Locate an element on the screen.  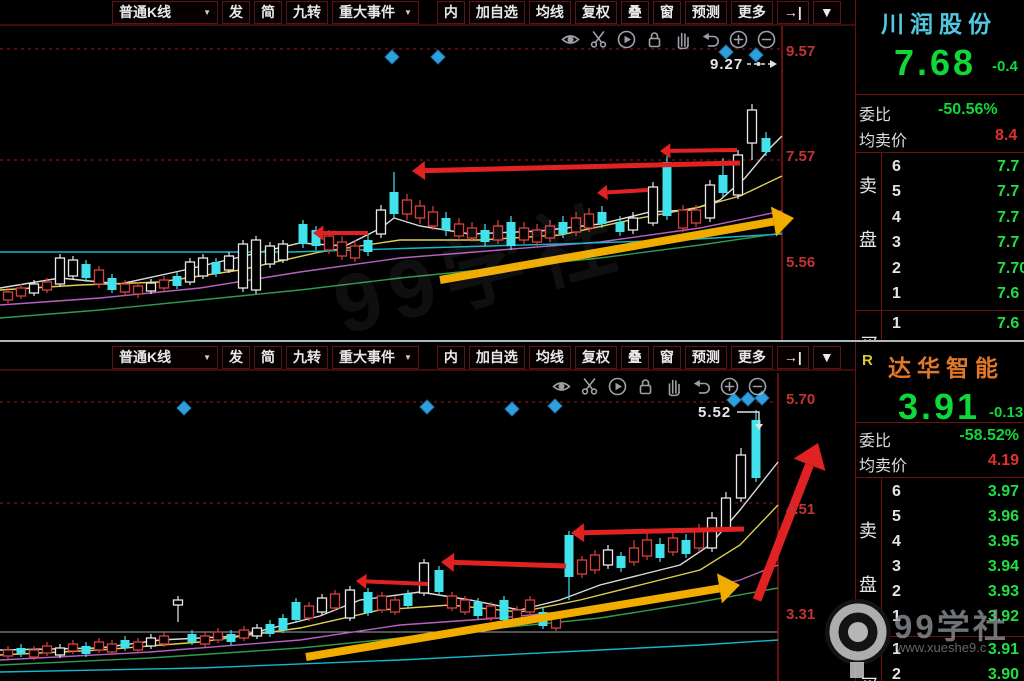
bid-price: 3.90 is located at coordinates (1003, 673).